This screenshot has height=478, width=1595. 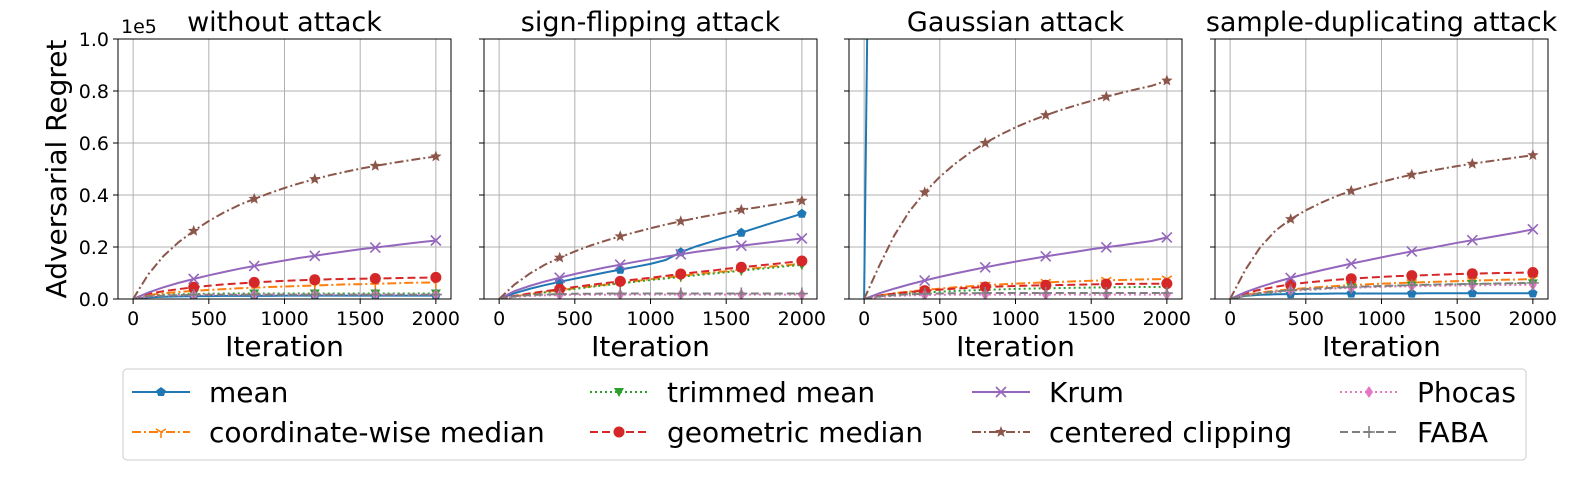 I want to click on series-line-trimmed-mean, so click(x=650, y=281).